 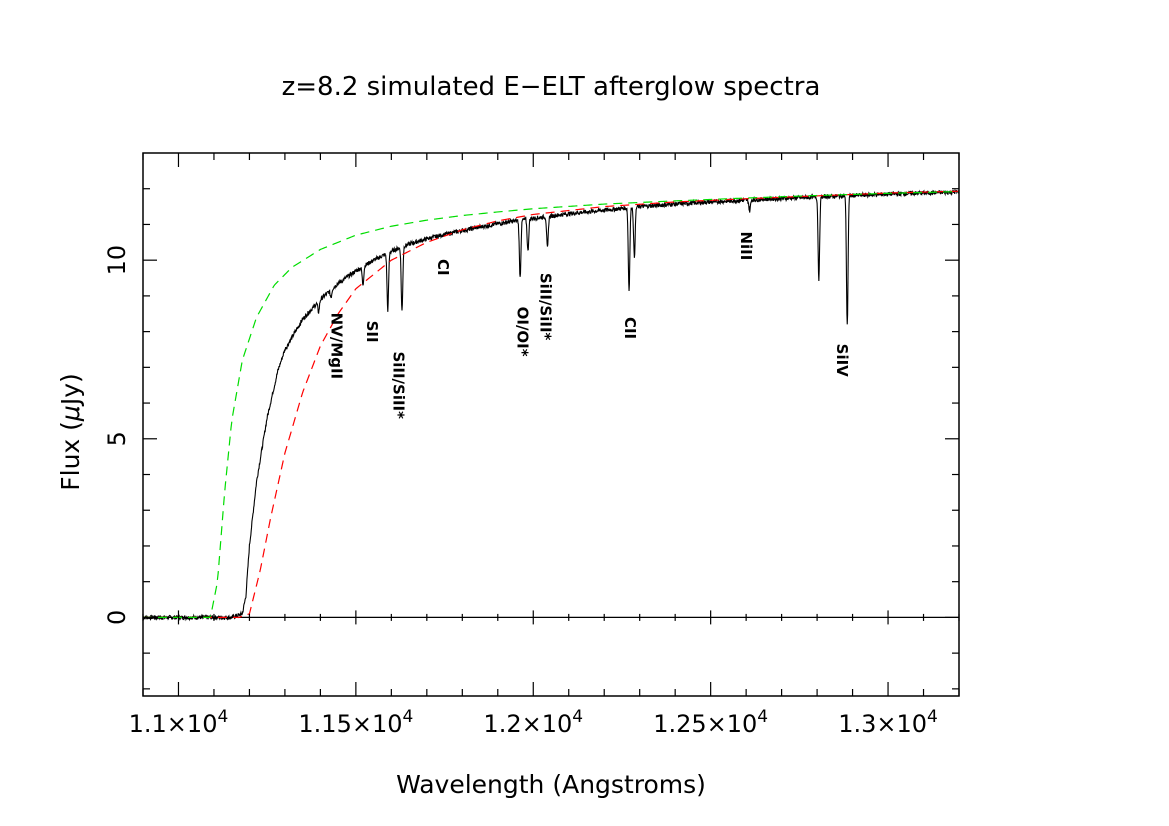 I want to click on line-annotation: NiII, so click(x=746, y=245).